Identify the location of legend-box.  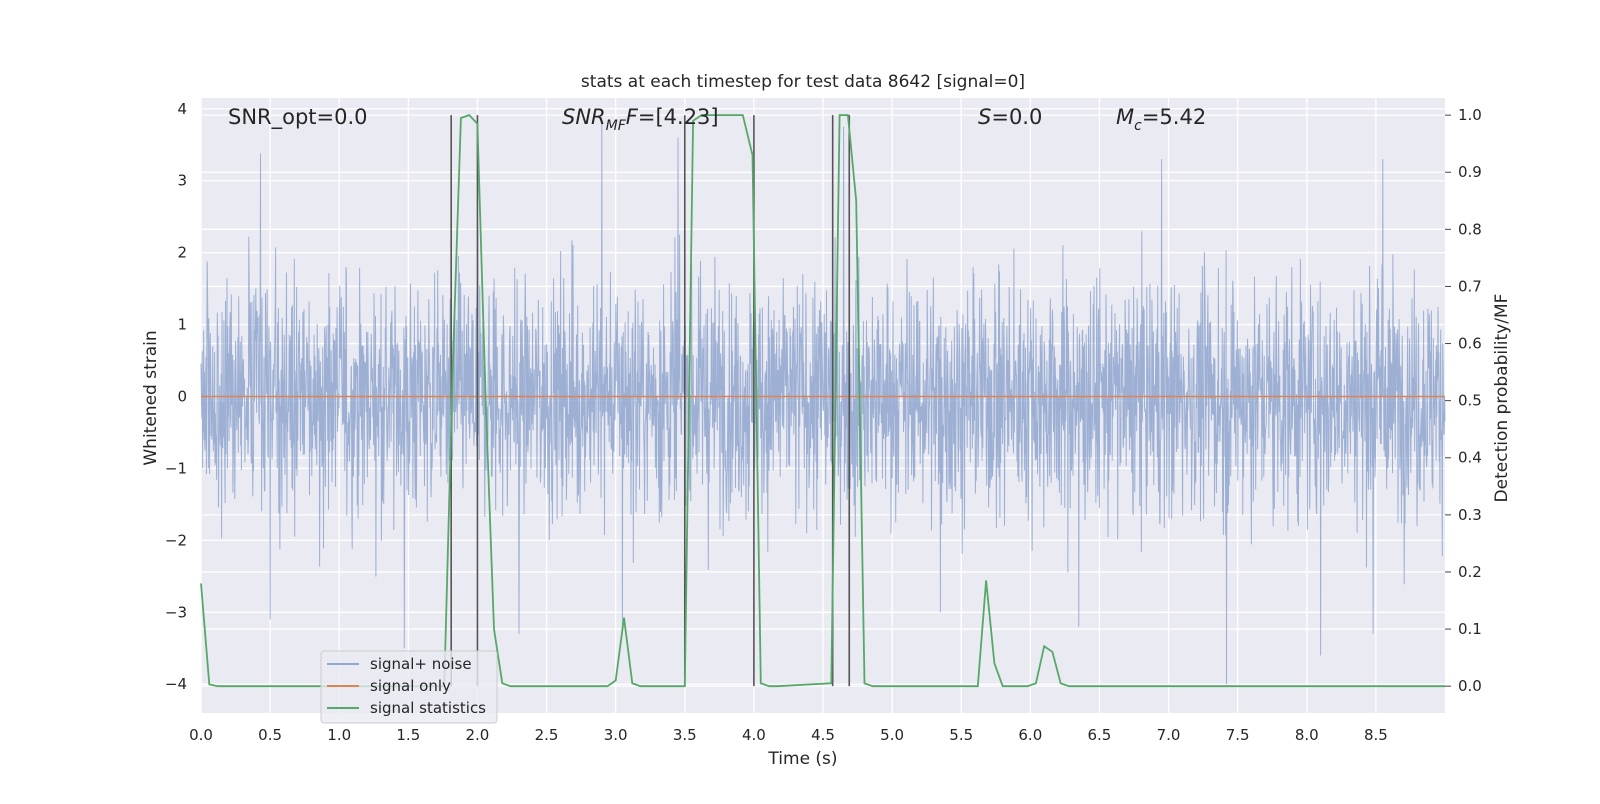
(409, 687).